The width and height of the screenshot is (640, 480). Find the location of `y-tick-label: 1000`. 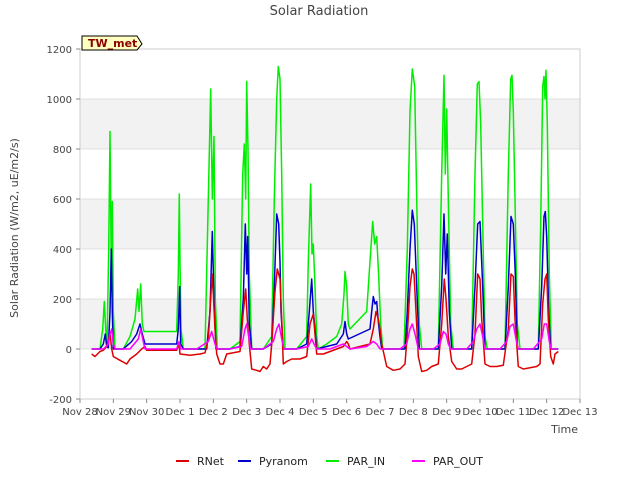

y-tick-label: 1000 is located at coordinates (59, 100).